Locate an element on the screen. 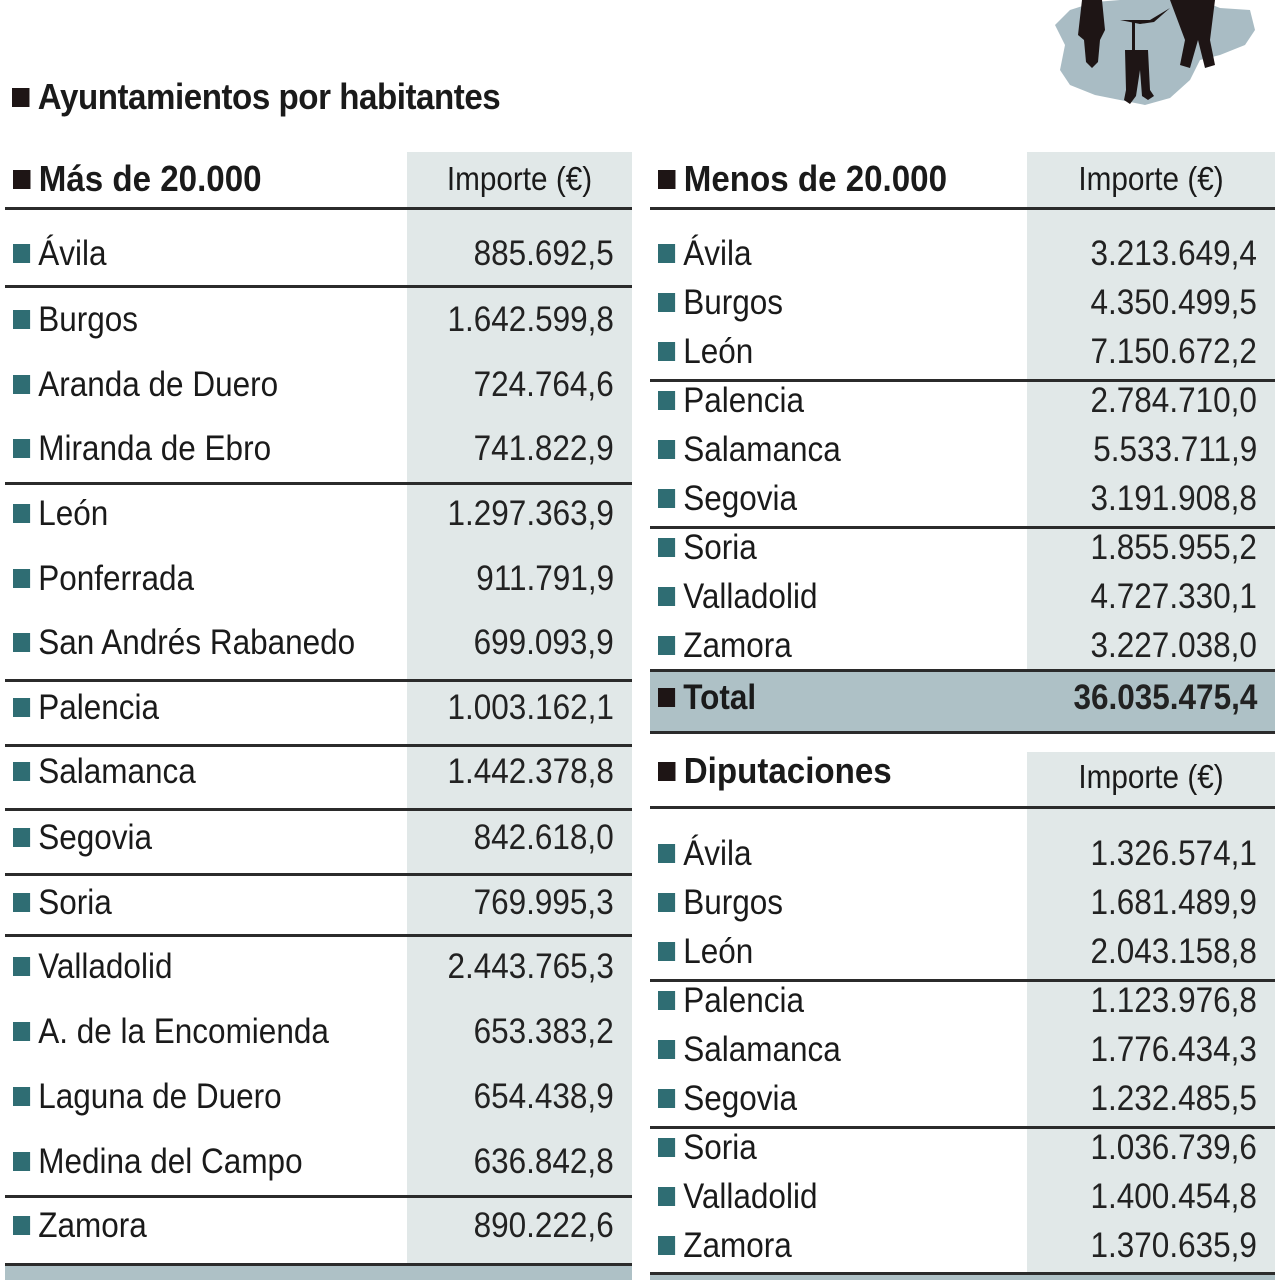 This screenshot has width=1280, height=1280. main-title-text: Ayuntamientos por habitantes is located at coordinates (269, 96).